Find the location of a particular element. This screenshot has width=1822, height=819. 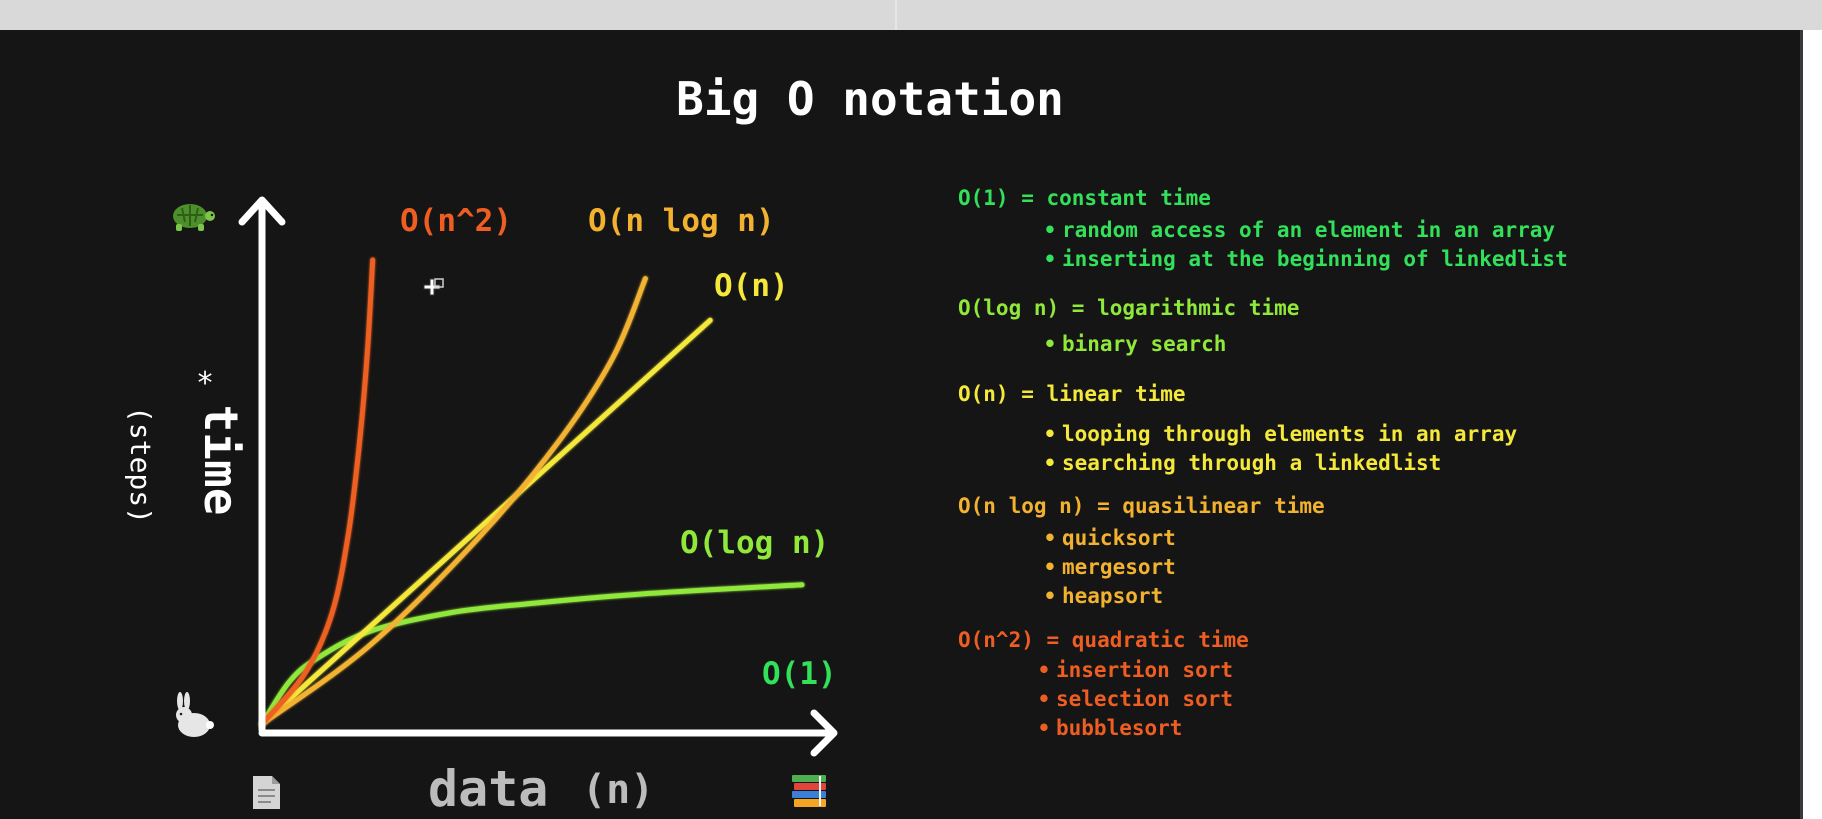

legend-item: • binary search is located at coordinates (1168, 344).